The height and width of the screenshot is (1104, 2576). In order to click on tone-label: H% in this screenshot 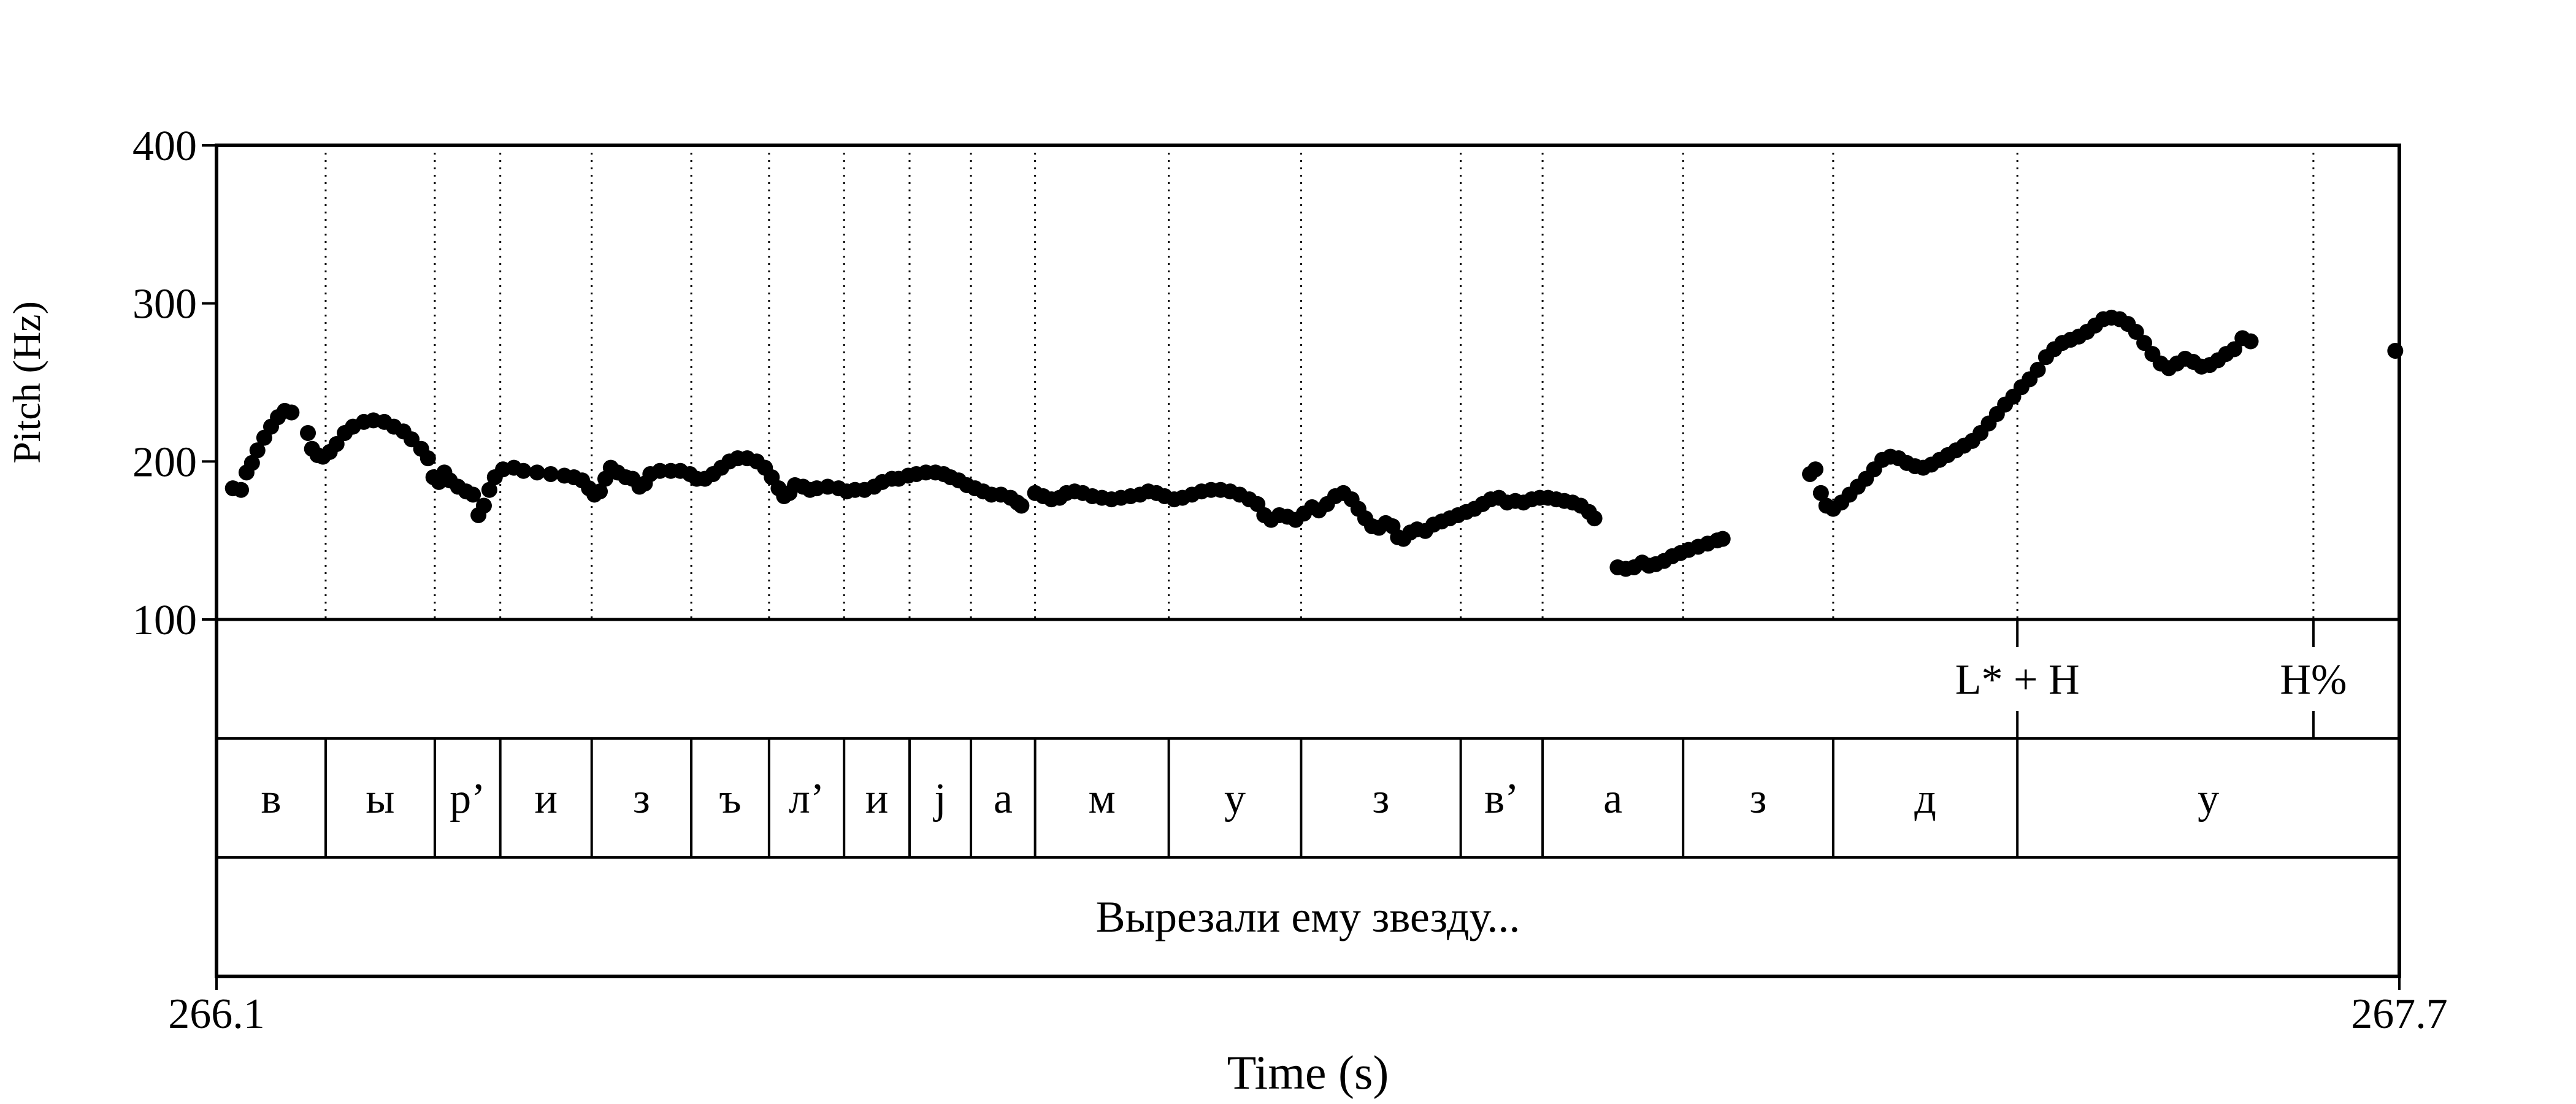, I will do `click(2313, 679)`.